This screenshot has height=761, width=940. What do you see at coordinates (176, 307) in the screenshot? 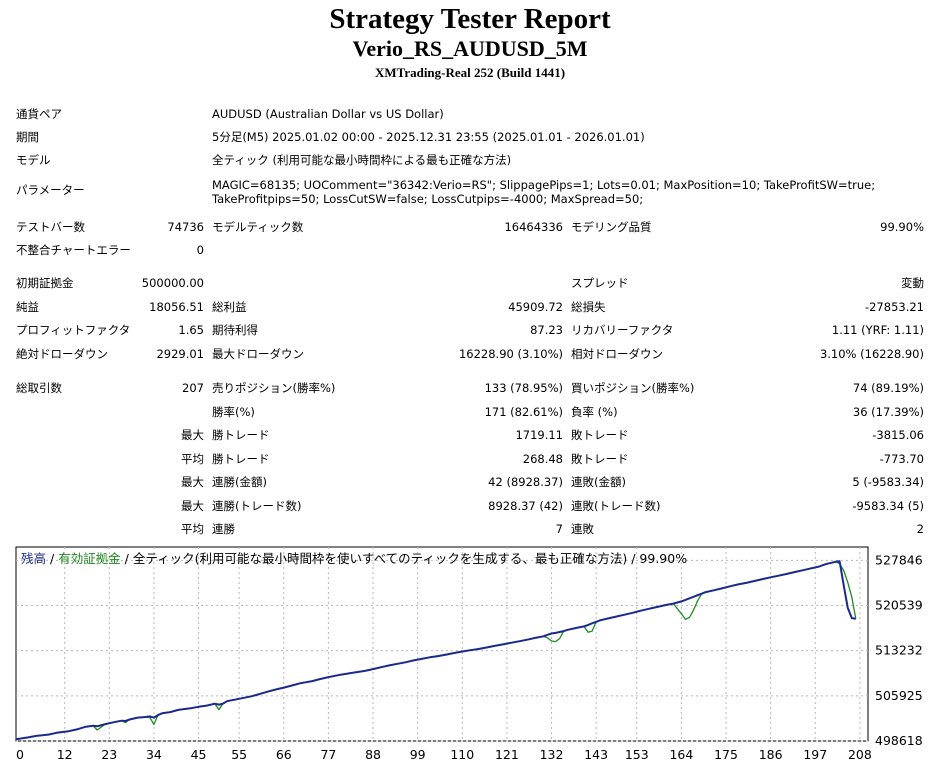
I see `net-value: 18056.51` at bounding box center [176, 307].